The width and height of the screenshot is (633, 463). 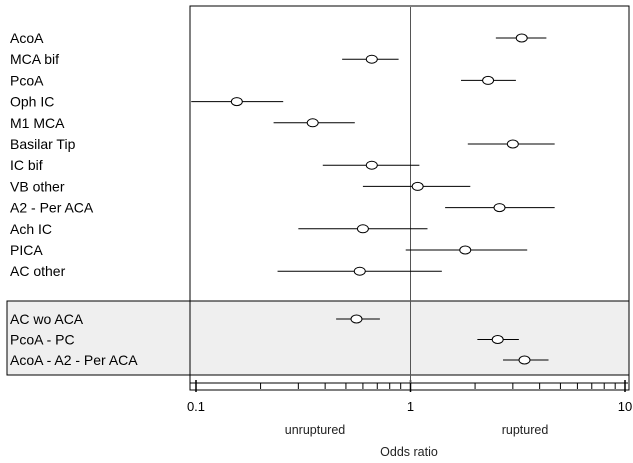 I want to click on x-tick-label: 1, so click(x=410, y=406).